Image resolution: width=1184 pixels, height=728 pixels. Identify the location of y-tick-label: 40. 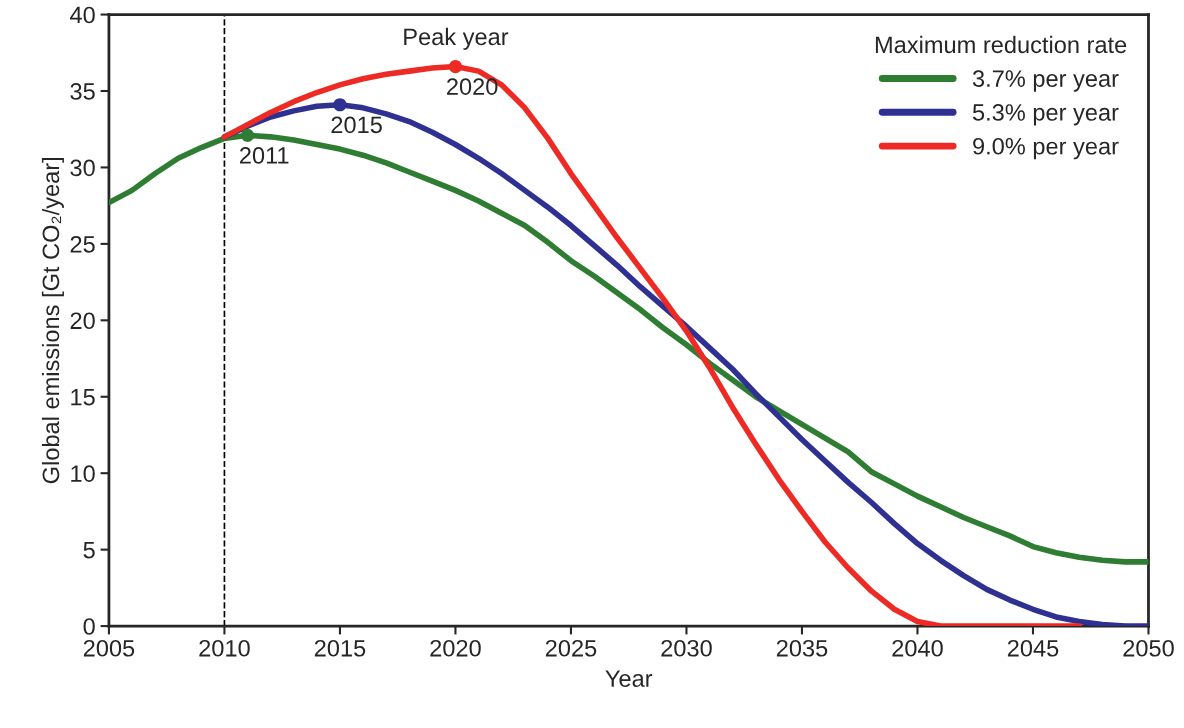
(82, 15).